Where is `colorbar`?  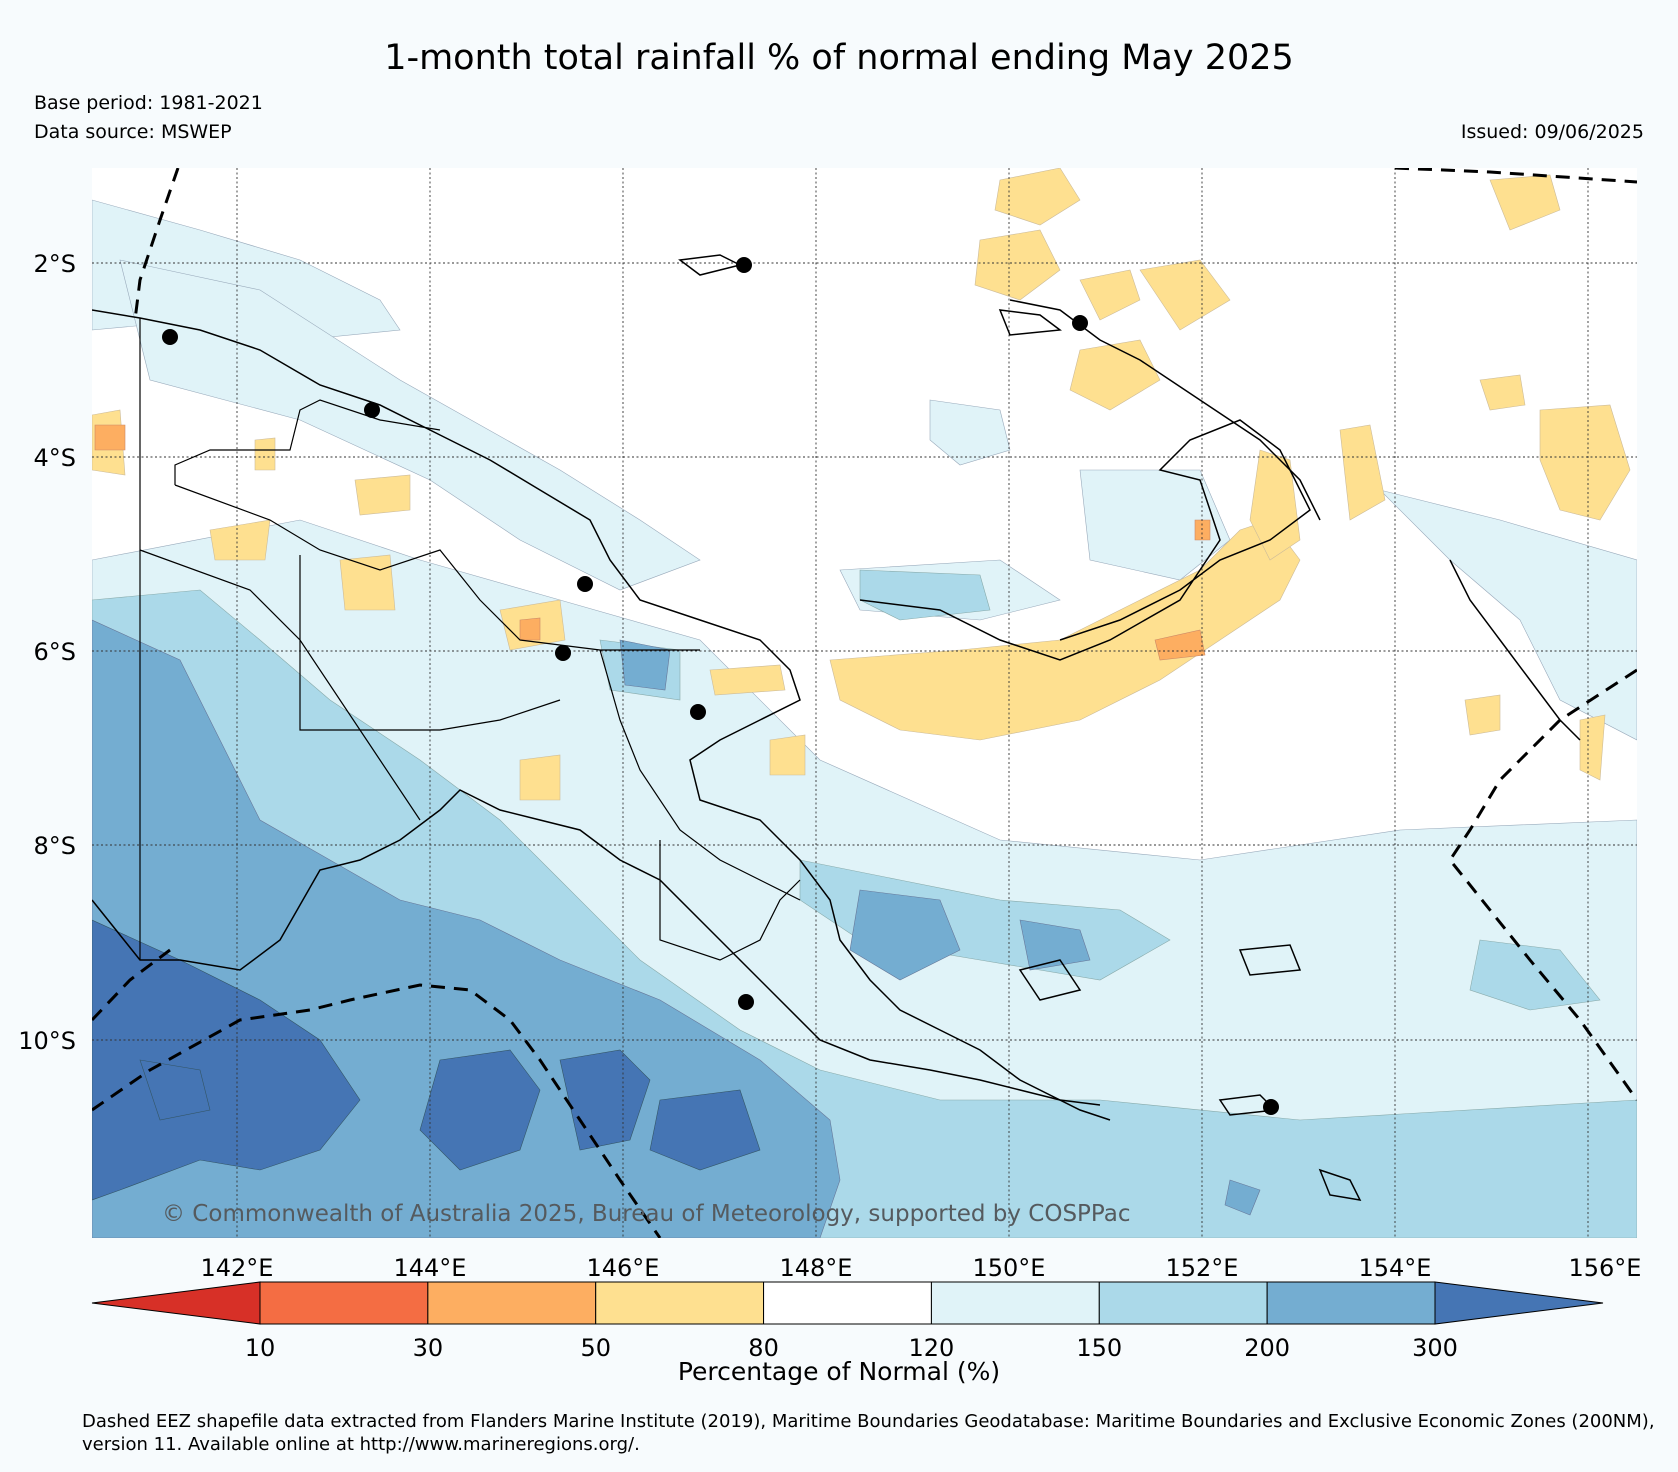
colorbar is located at coordinates (847, 1303).